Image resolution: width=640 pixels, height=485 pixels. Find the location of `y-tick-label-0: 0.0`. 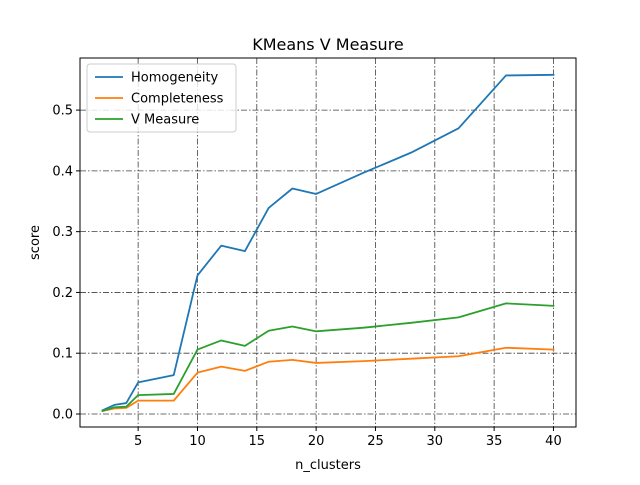

y-tick-label-0: 0.0 is located at coordinates (62, 414).